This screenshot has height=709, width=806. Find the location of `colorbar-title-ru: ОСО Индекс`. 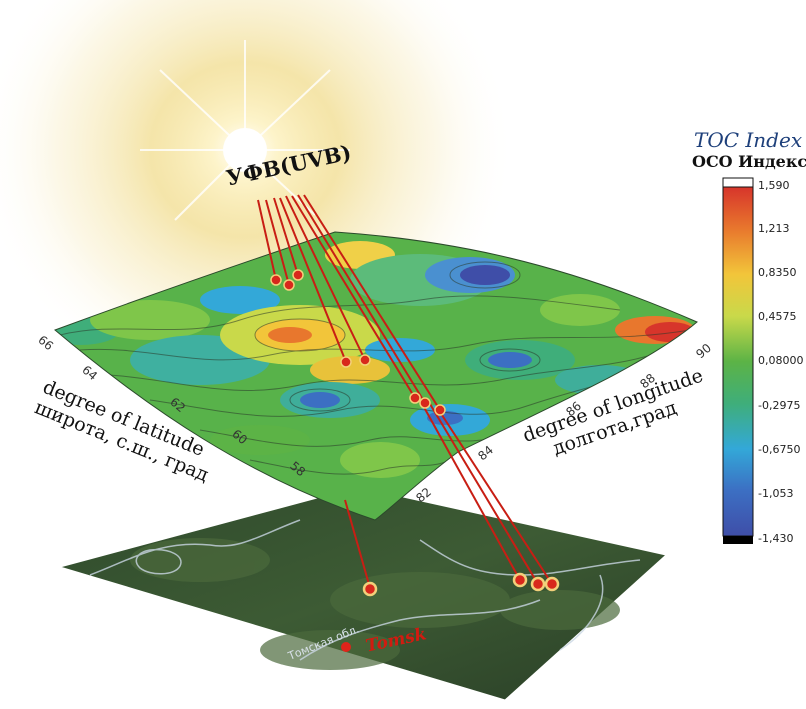

colorbar-title-ru: ОСО Индекс is located at coordinates (749, 161).